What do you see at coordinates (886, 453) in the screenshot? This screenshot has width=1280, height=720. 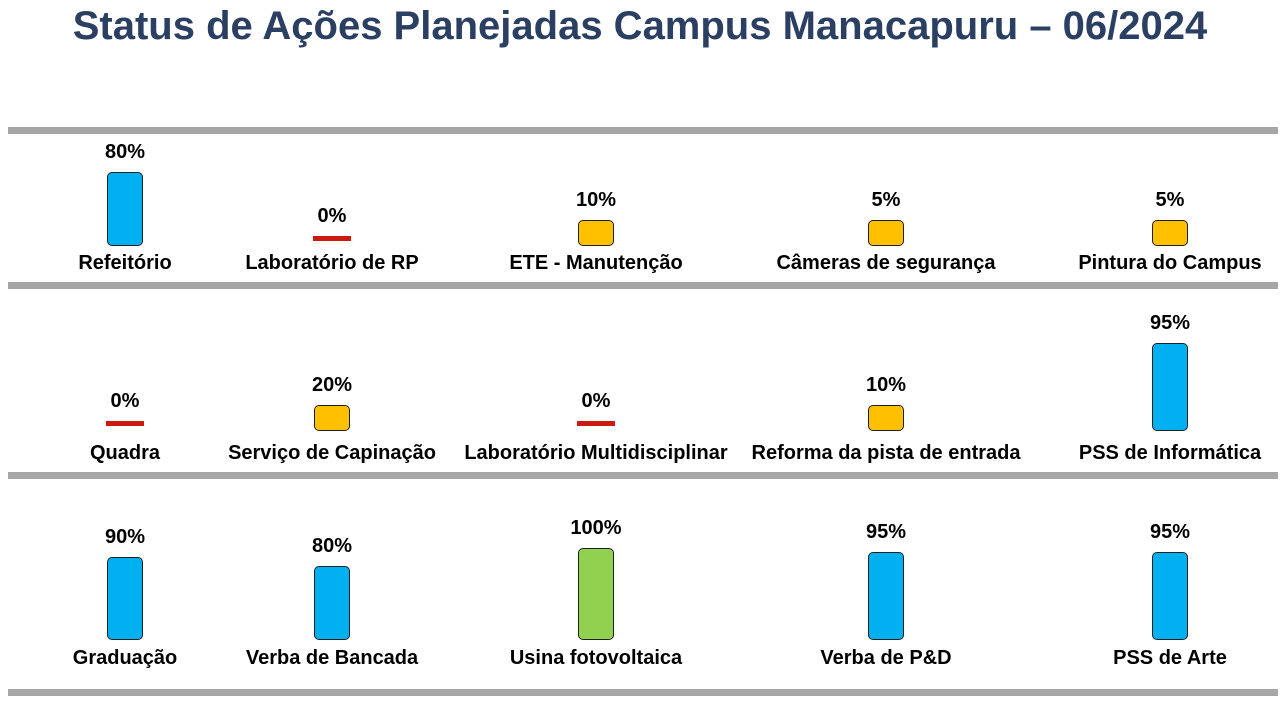 I see `category-label-2-4: Reforma da pista de entrada` at bounding box center [886, 453].